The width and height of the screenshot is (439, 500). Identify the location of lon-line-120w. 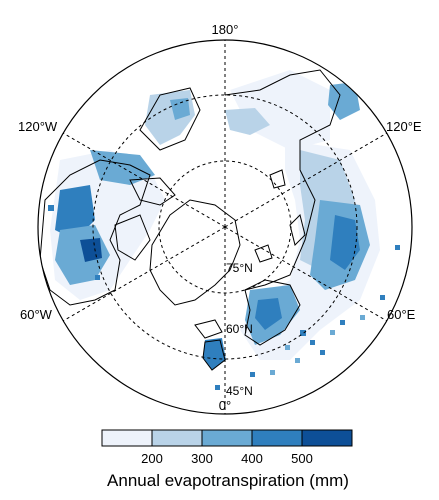
(144, 180).